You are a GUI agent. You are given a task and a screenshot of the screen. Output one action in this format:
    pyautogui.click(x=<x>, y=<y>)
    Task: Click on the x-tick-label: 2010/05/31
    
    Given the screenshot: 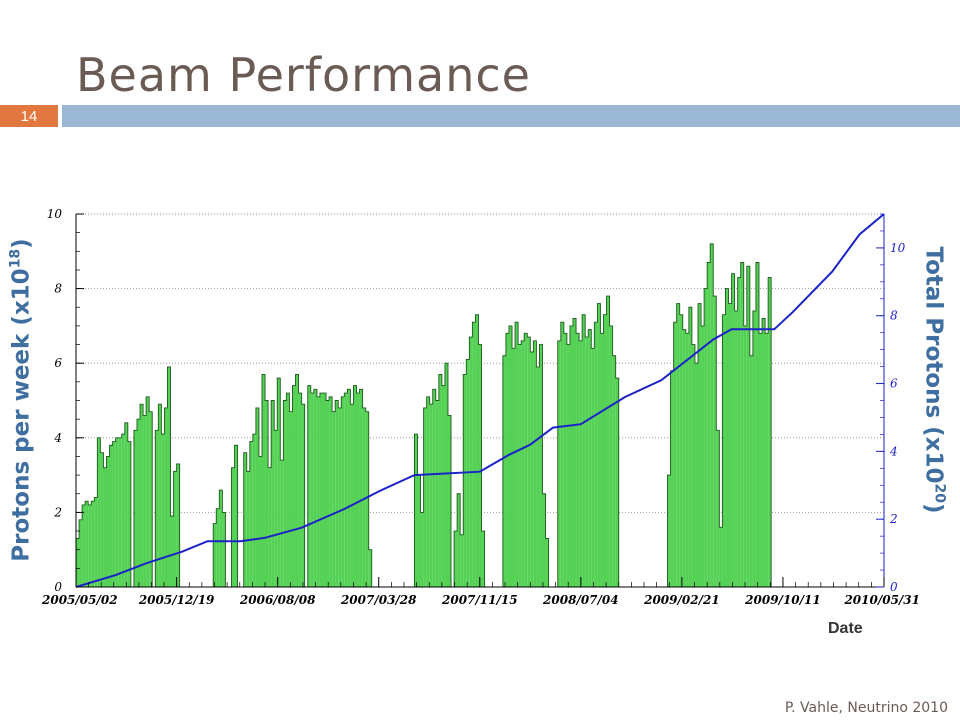 What is the action you would take?
    pyautogui.click(x=881, y=600)
    